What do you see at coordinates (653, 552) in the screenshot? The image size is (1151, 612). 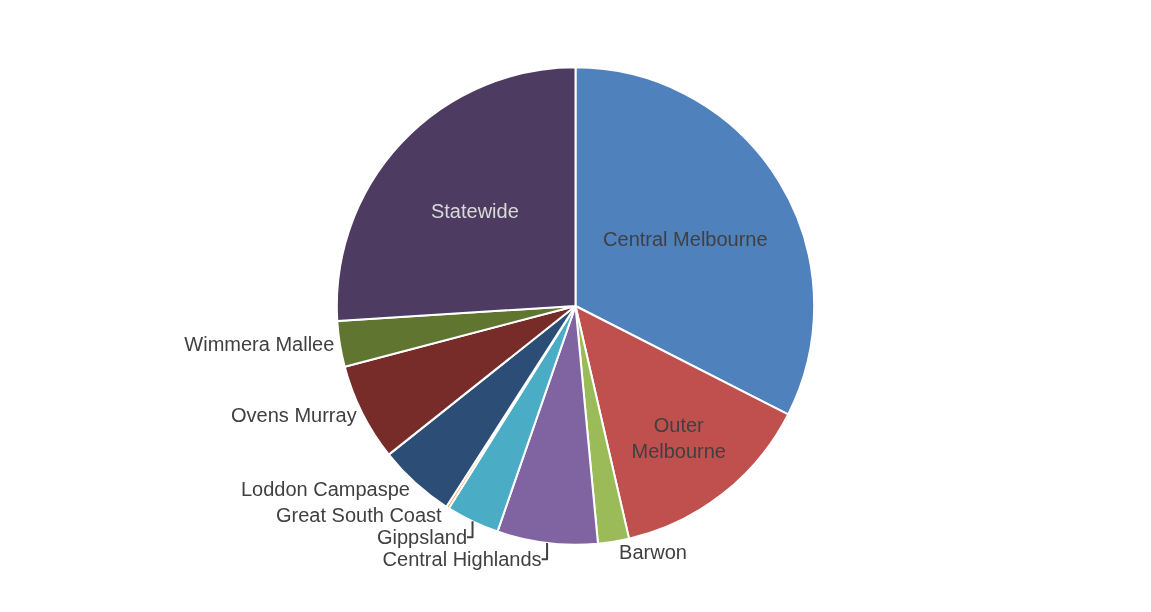 I see `slice-label: Barwon` at bounding box center [653, 552].